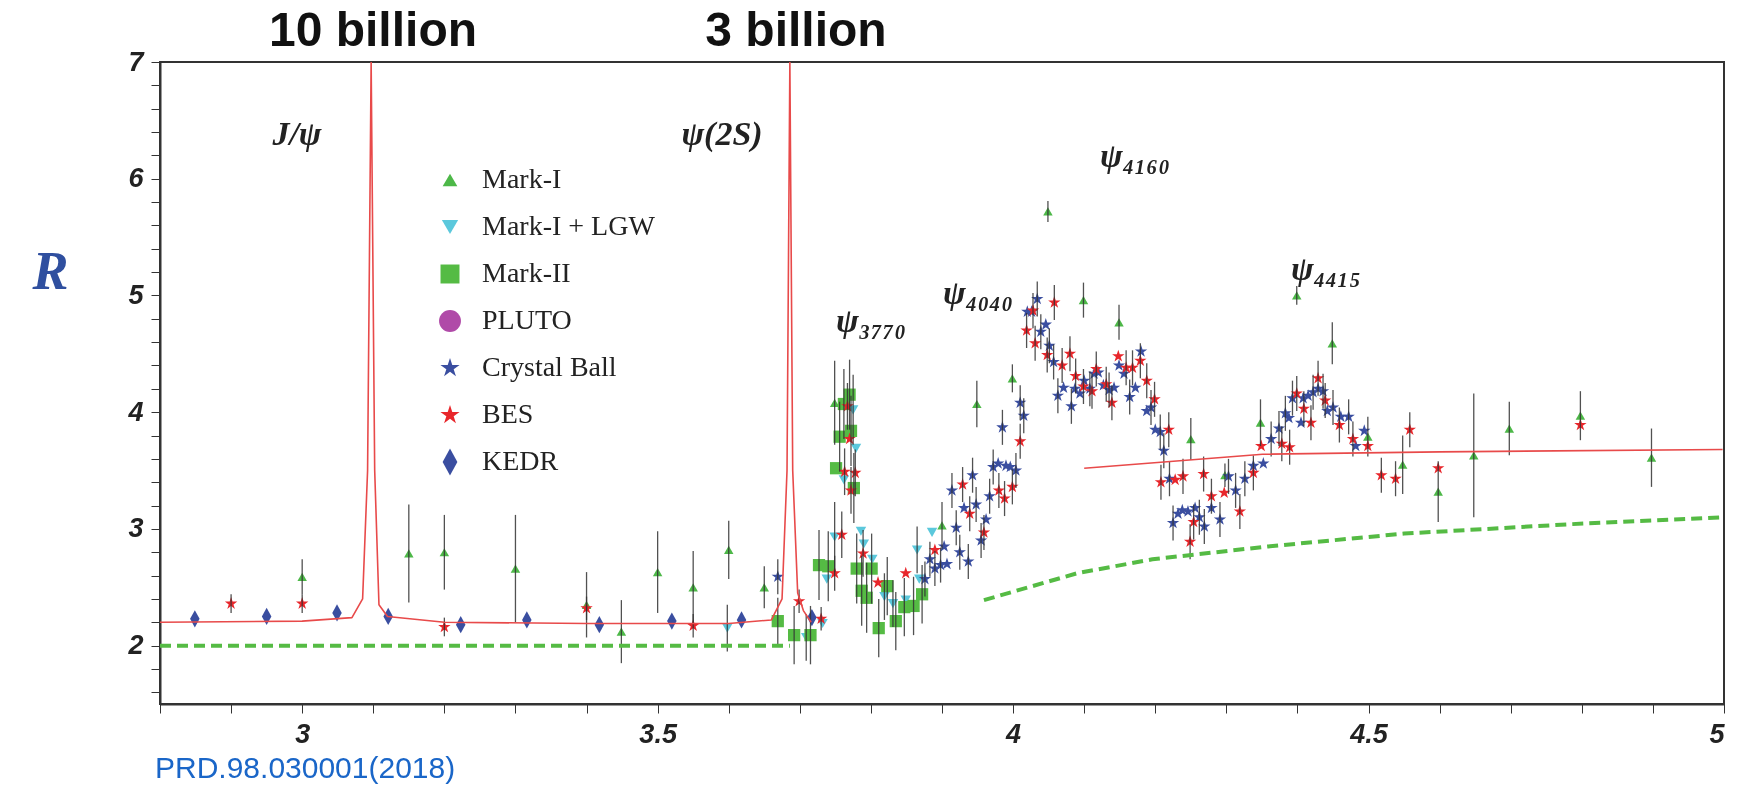 Image resolution: width=1762 pixels, height=808 pixels. What do you see at coordinates (508, 413) in the screenshot?
I see `legend-label: BES` at bounding box center [508, 413].